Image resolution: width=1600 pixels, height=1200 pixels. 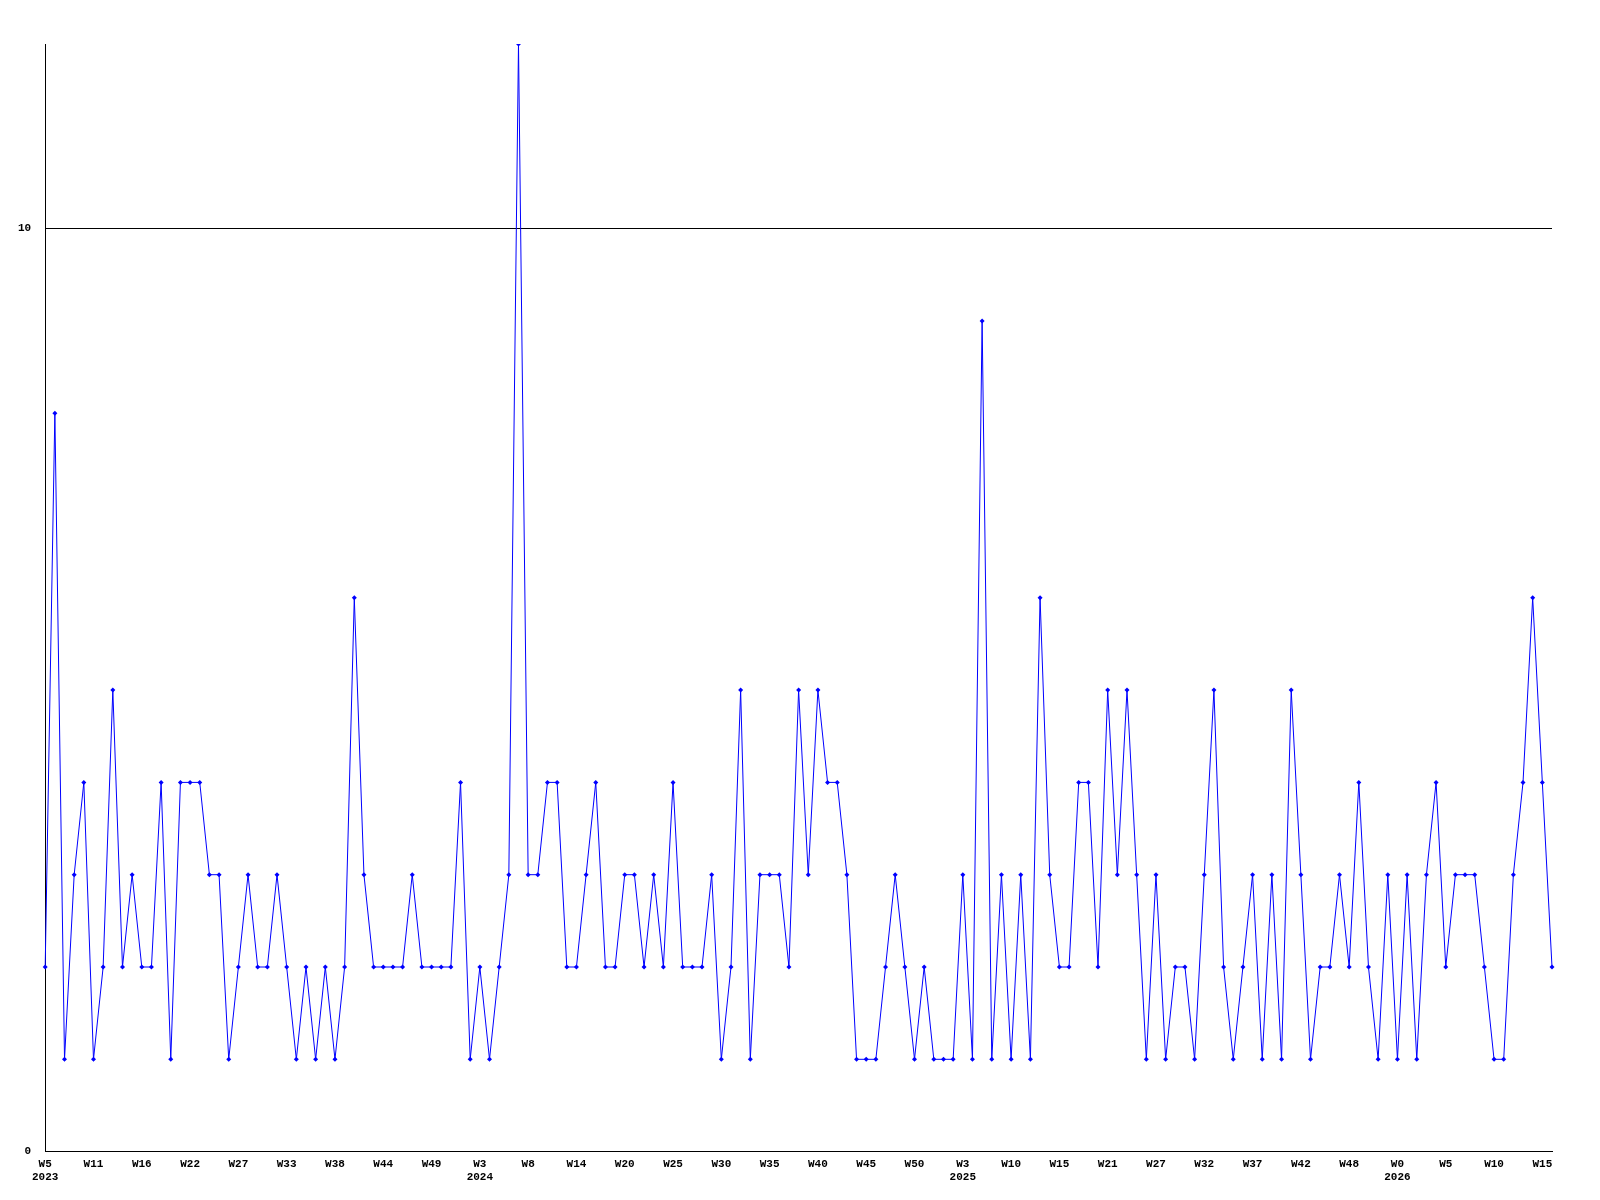 What do you see at coordinates (818, 1163) in the screenshot?
I see `x-tick-label: W40` at bounding box center [818, 1163].